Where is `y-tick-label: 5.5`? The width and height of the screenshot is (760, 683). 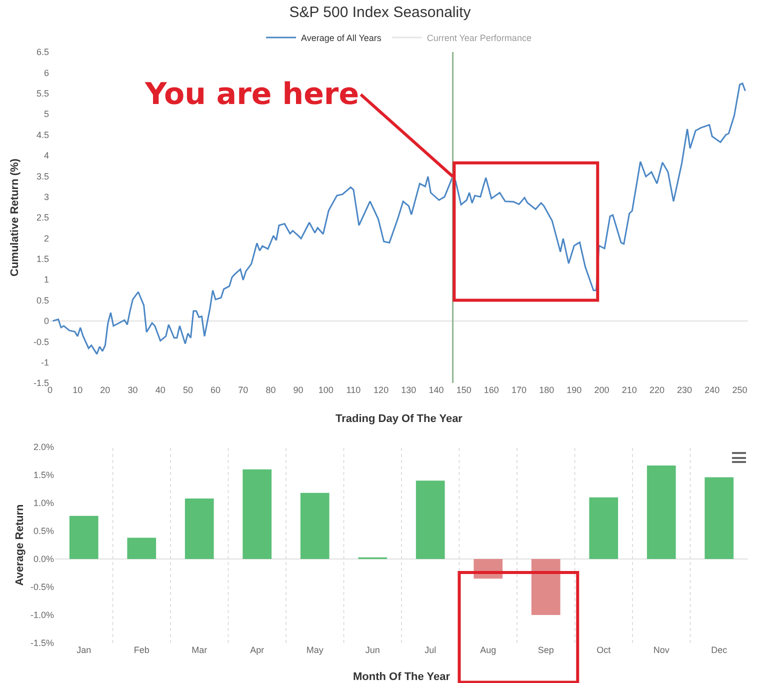 y-tick-label: 5.5 is located at coordinates (42, 93).